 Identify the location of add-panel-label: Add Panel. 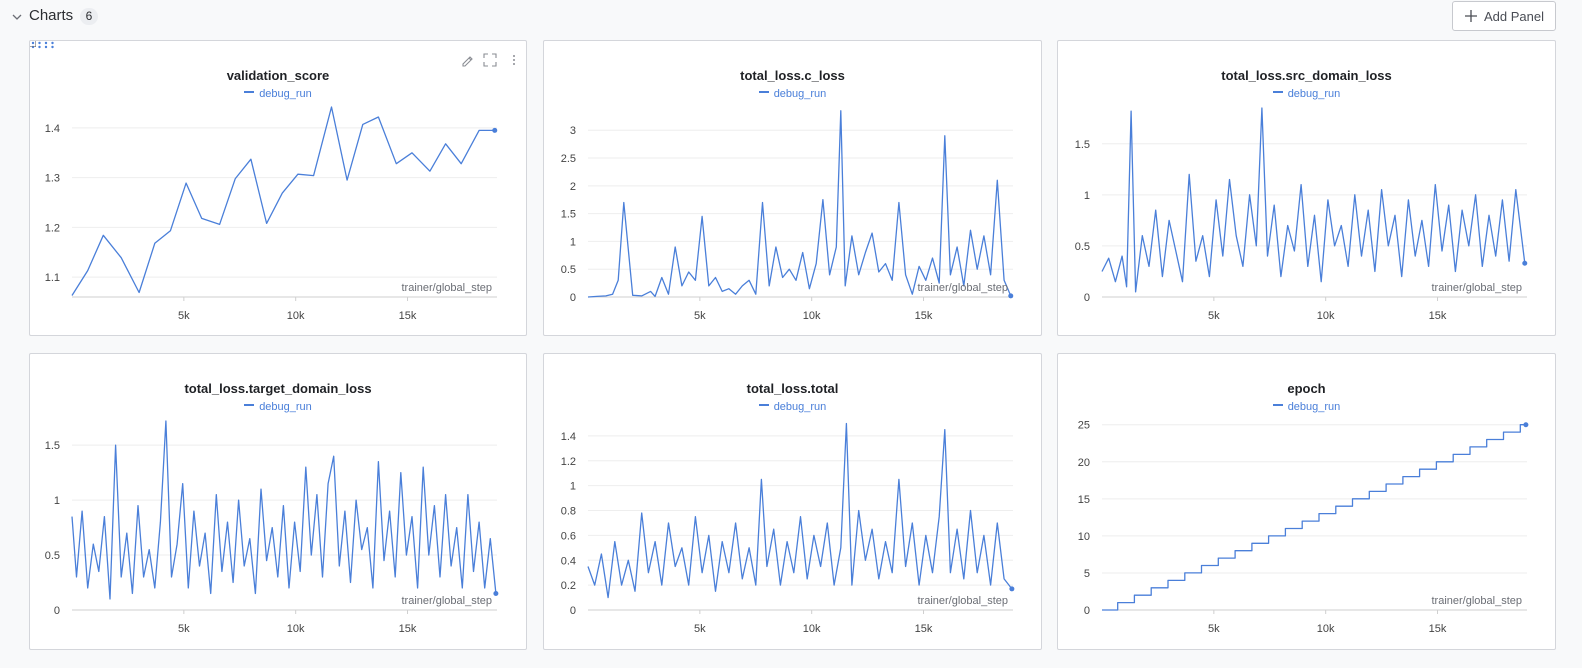
(1514, 16).